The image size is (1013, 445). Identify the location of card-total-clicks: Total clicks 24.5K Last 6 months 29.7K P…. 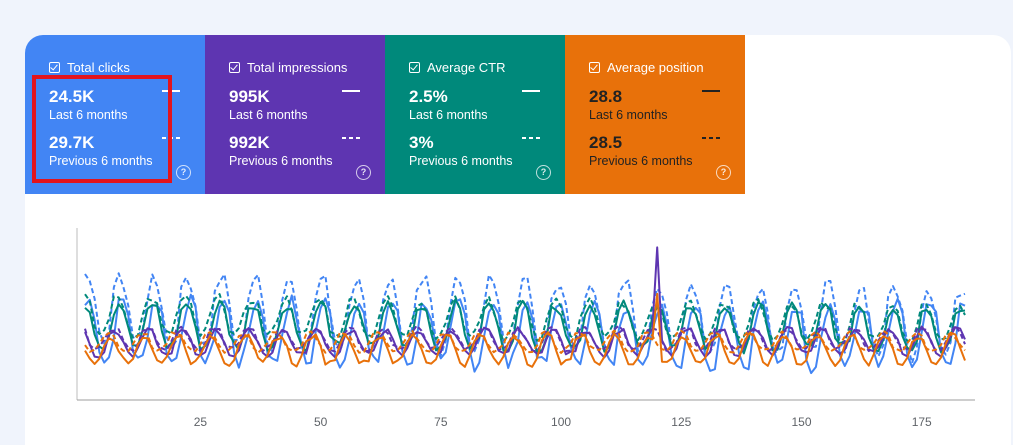
(115, 114).